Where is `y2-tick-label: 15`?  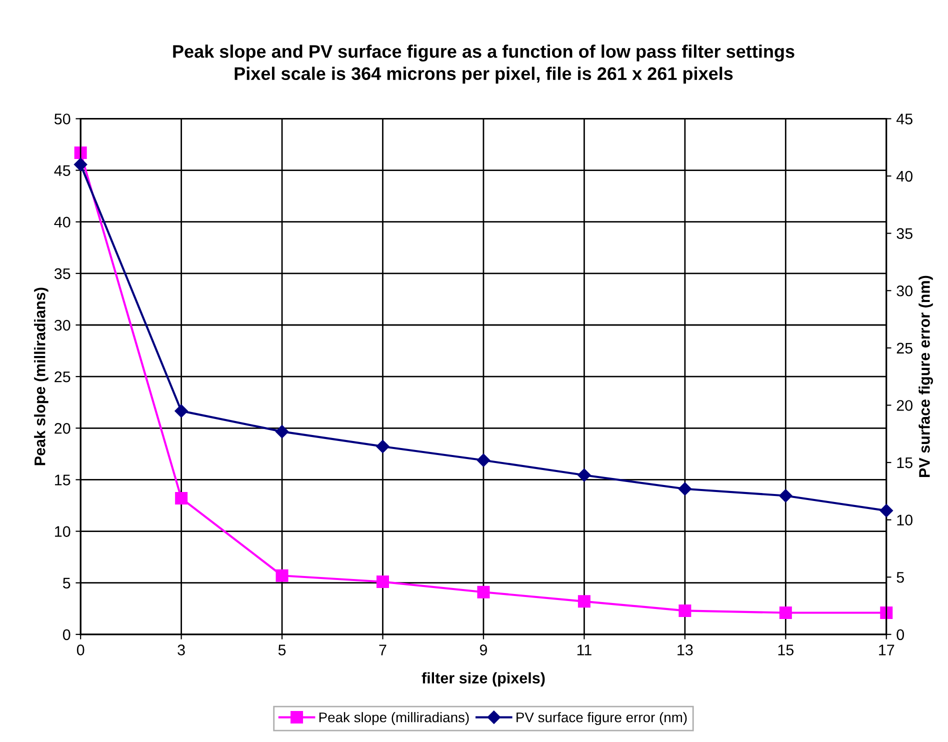 y2-tick-label: 15 is located at coordinates (904, 463).